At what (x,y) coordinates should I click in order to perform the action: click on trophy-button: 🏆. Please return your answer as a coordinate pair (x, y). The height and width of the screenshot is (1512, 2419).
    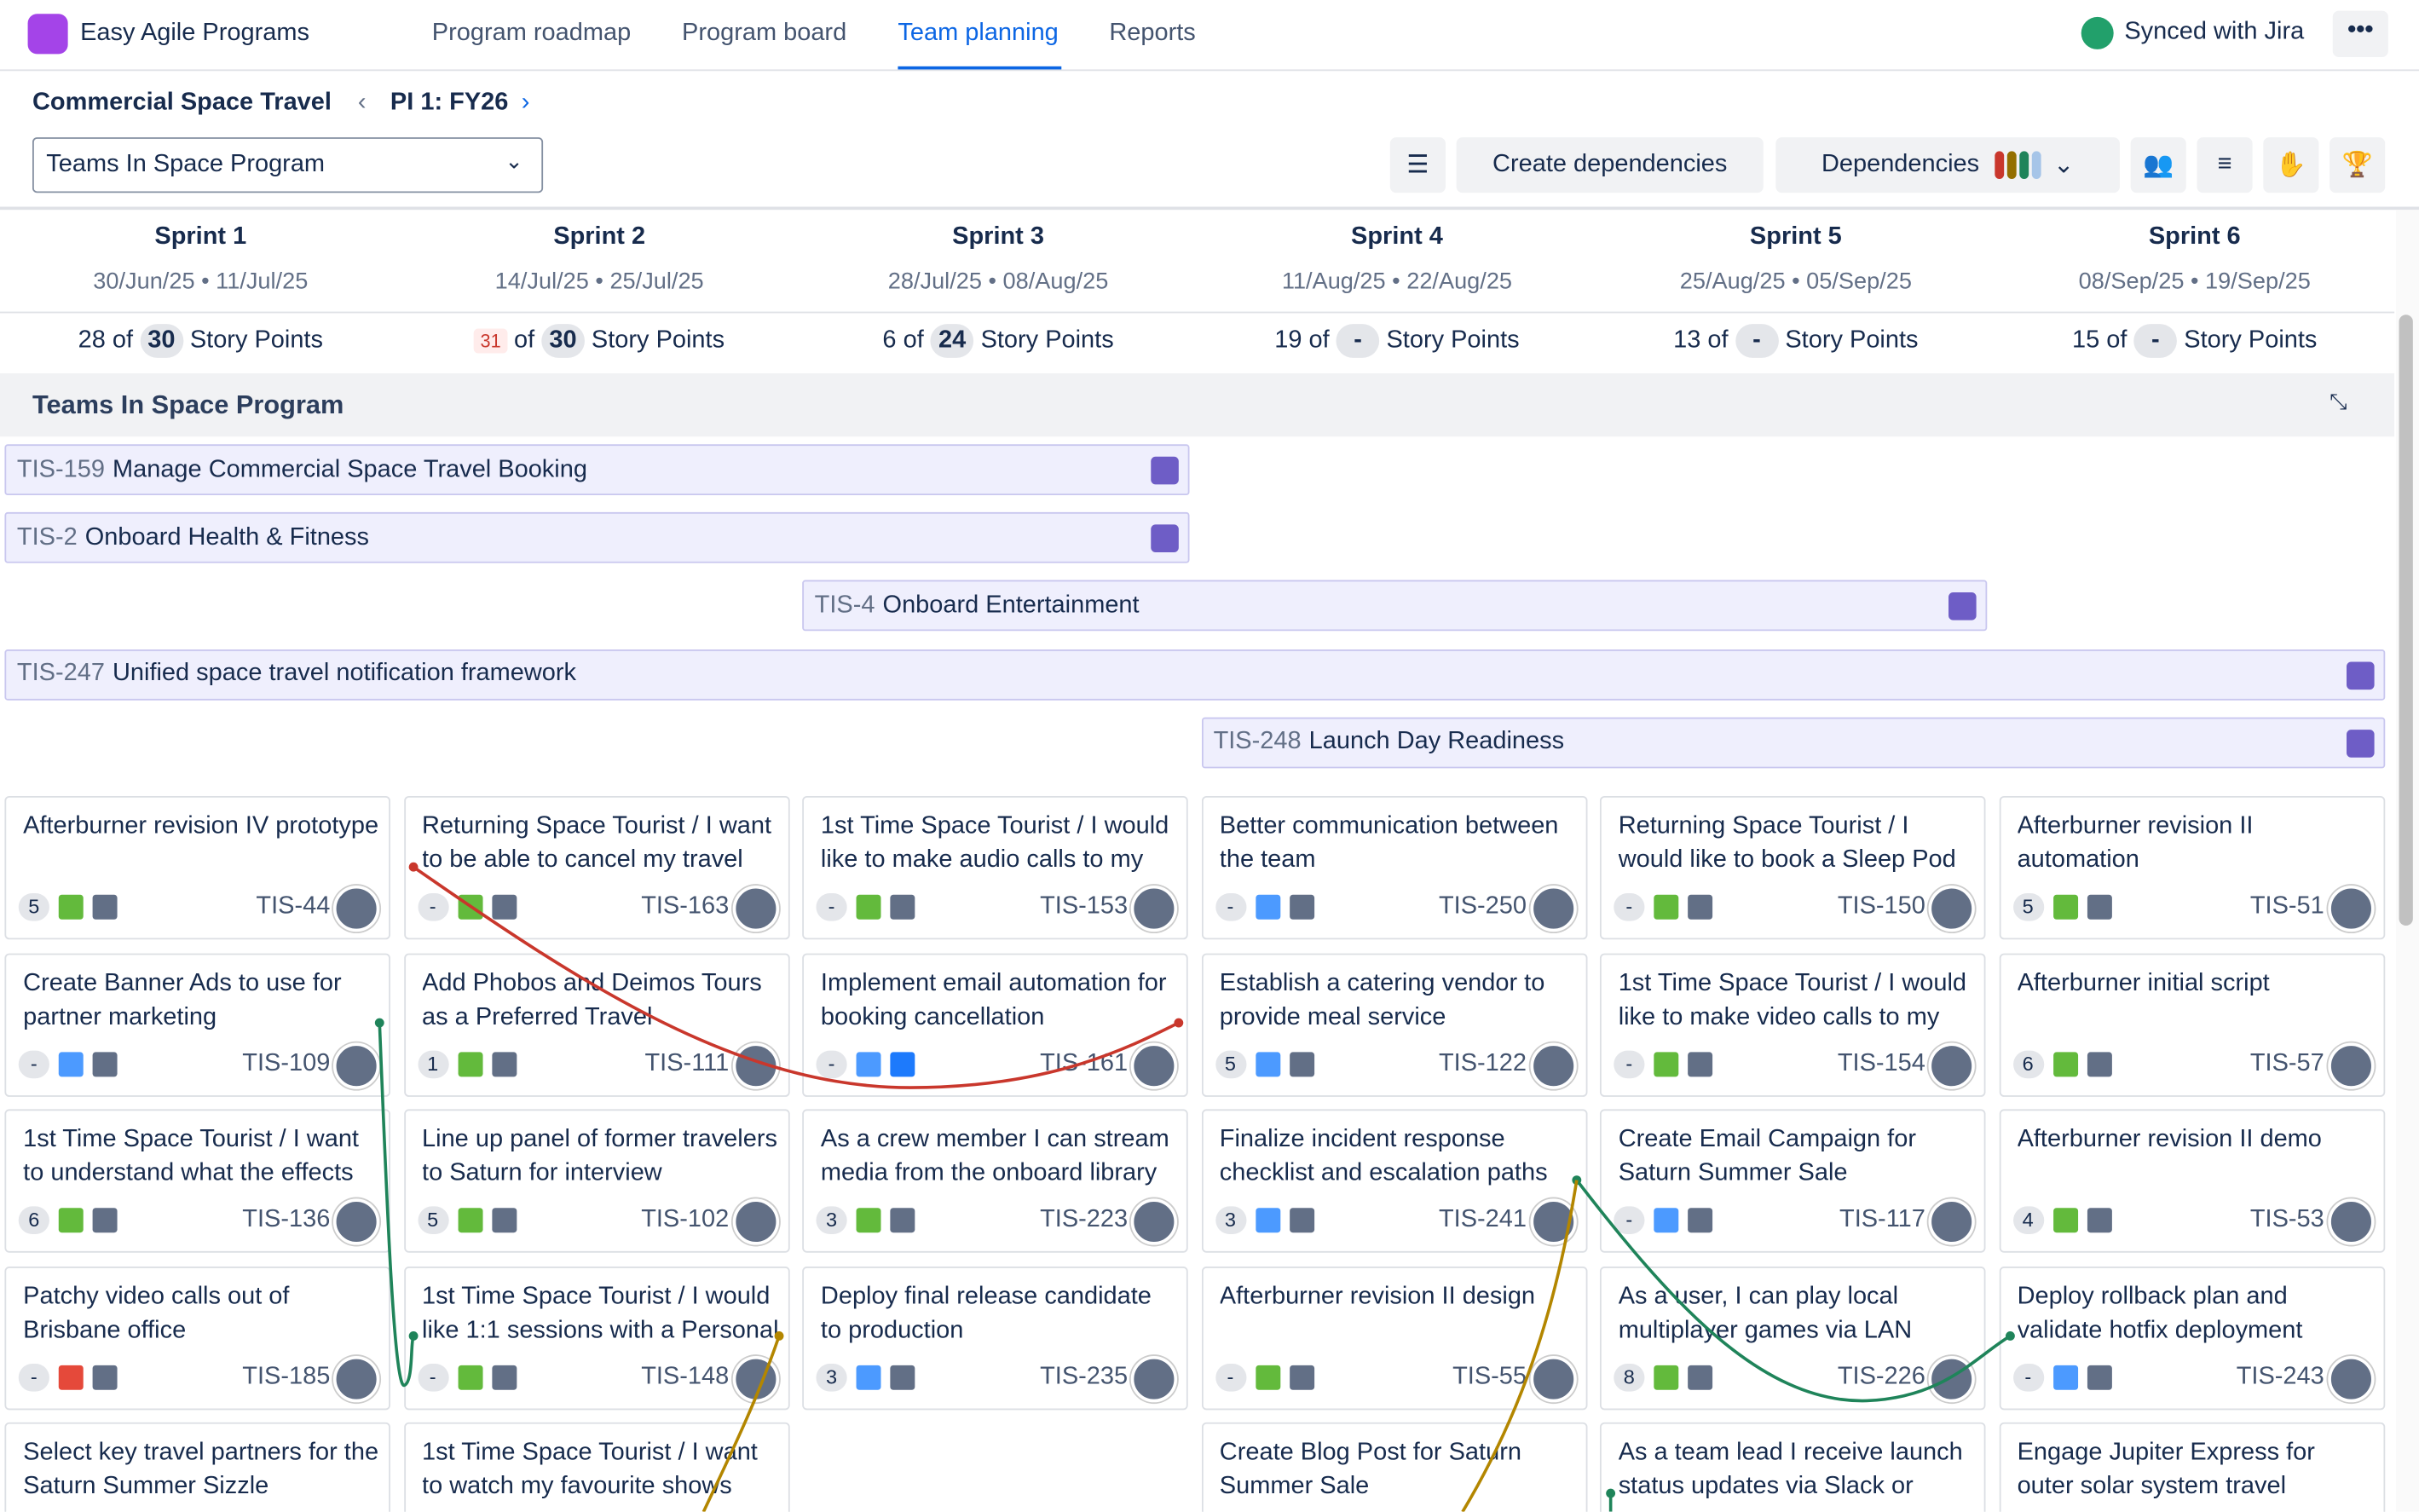
    Looking at the image, I should click on (2358, 165).